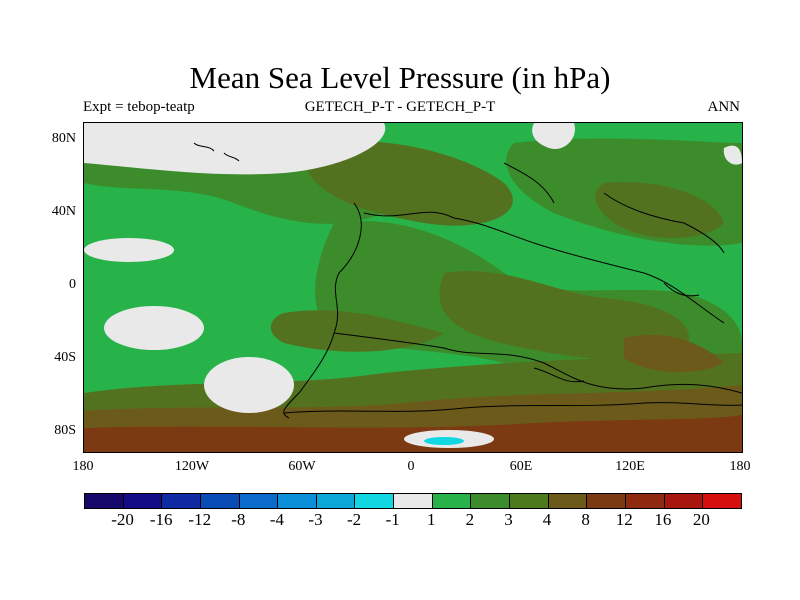 The width and height of the screenshot is (800, 600). I want to click on experiment-label: Expt = tebop-teatp, so click(139, 107).